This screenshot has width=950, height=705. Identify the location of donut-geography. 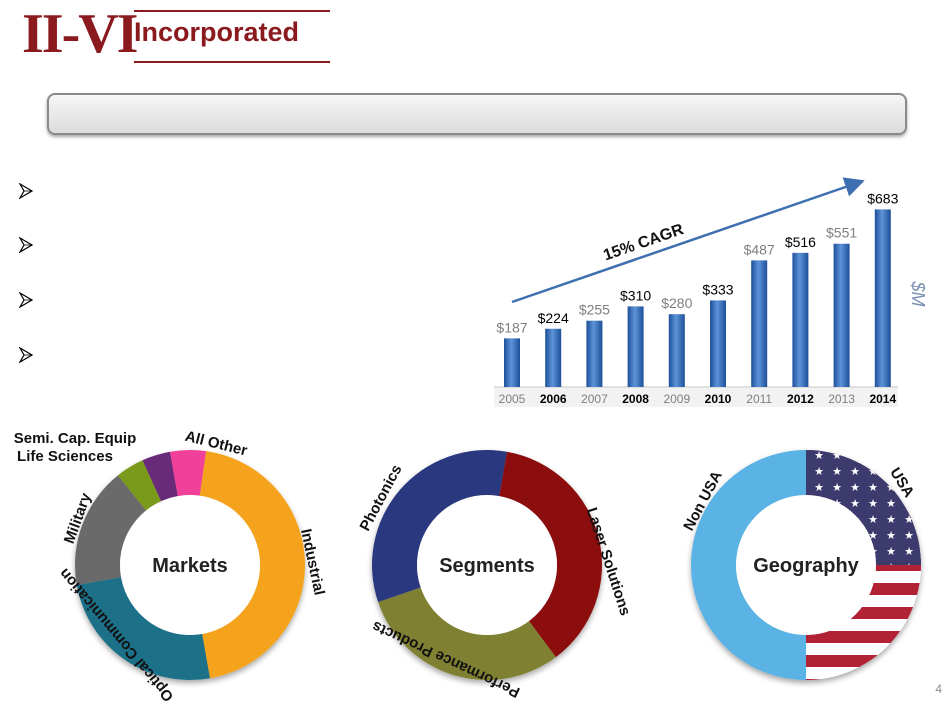
(806, 565).